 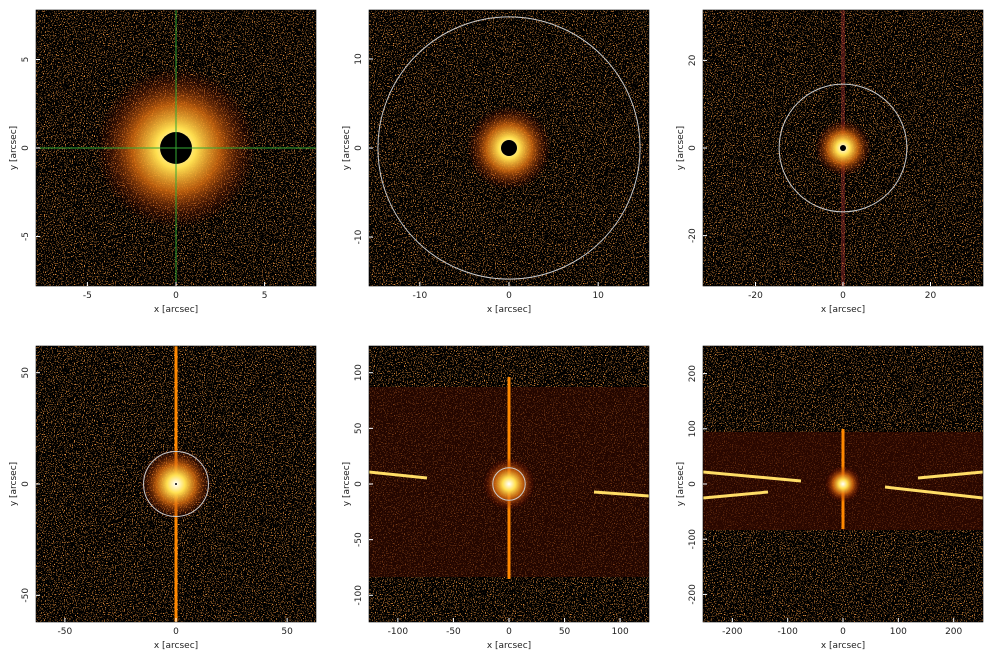 What do you see at coordinates (732, 632) in the screenshot?
I see `x-tick-label: -200` at bounding box center [732, 632].